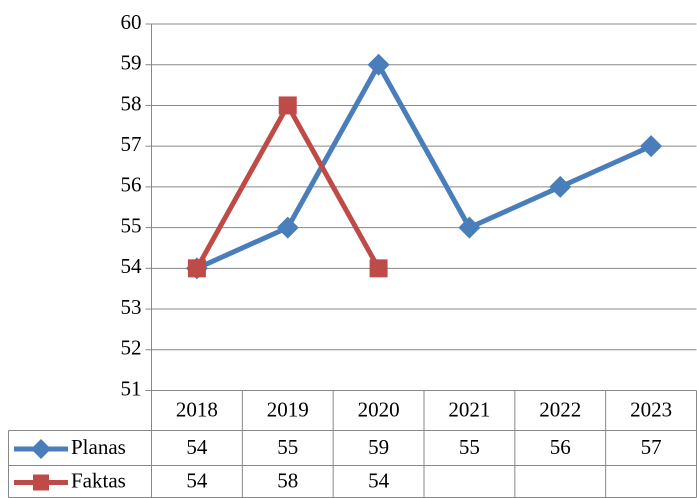 The image size is (697, 498). What do you see at coordinates (288, 409) in the screenshot?
I see `x-tick-label: 2019` at bounding box center [288, 409].